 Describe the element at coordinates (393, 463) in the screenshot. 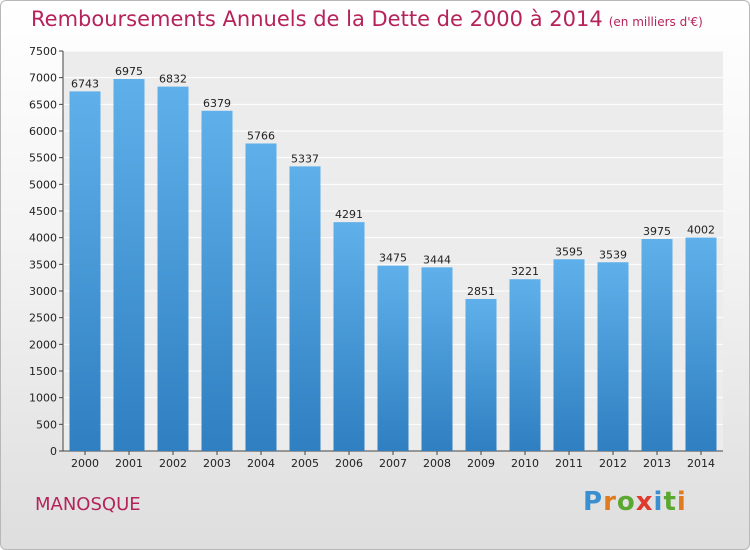

I see `x-tick-label: 2007` at that location.